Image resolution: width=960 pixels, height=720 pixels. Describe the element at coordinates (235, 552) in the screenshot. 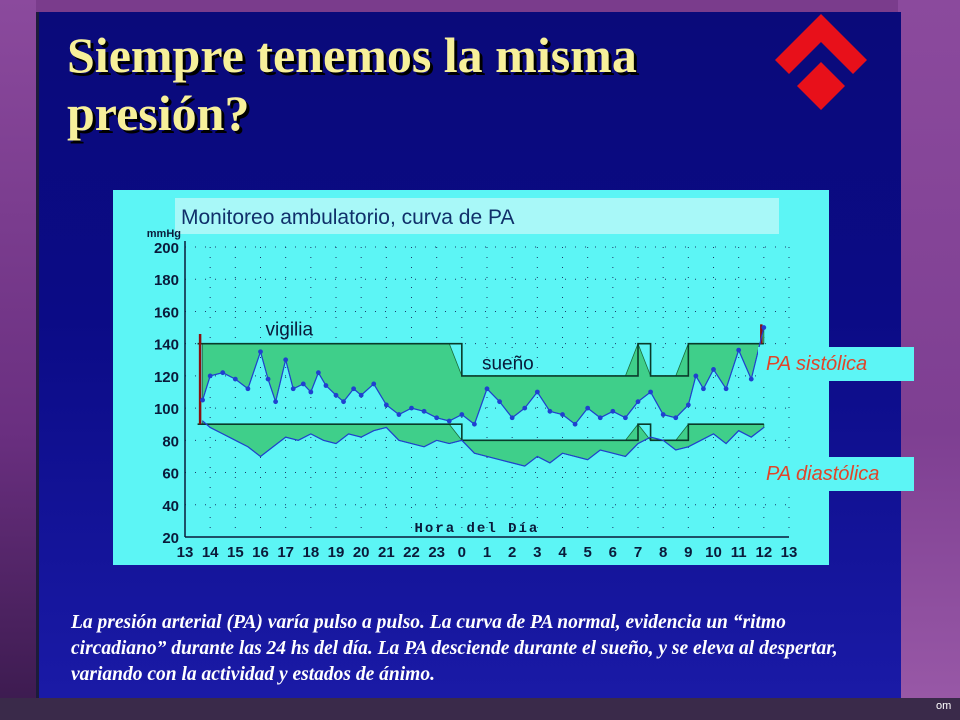

I see `x-tick-label: 15` at that location.